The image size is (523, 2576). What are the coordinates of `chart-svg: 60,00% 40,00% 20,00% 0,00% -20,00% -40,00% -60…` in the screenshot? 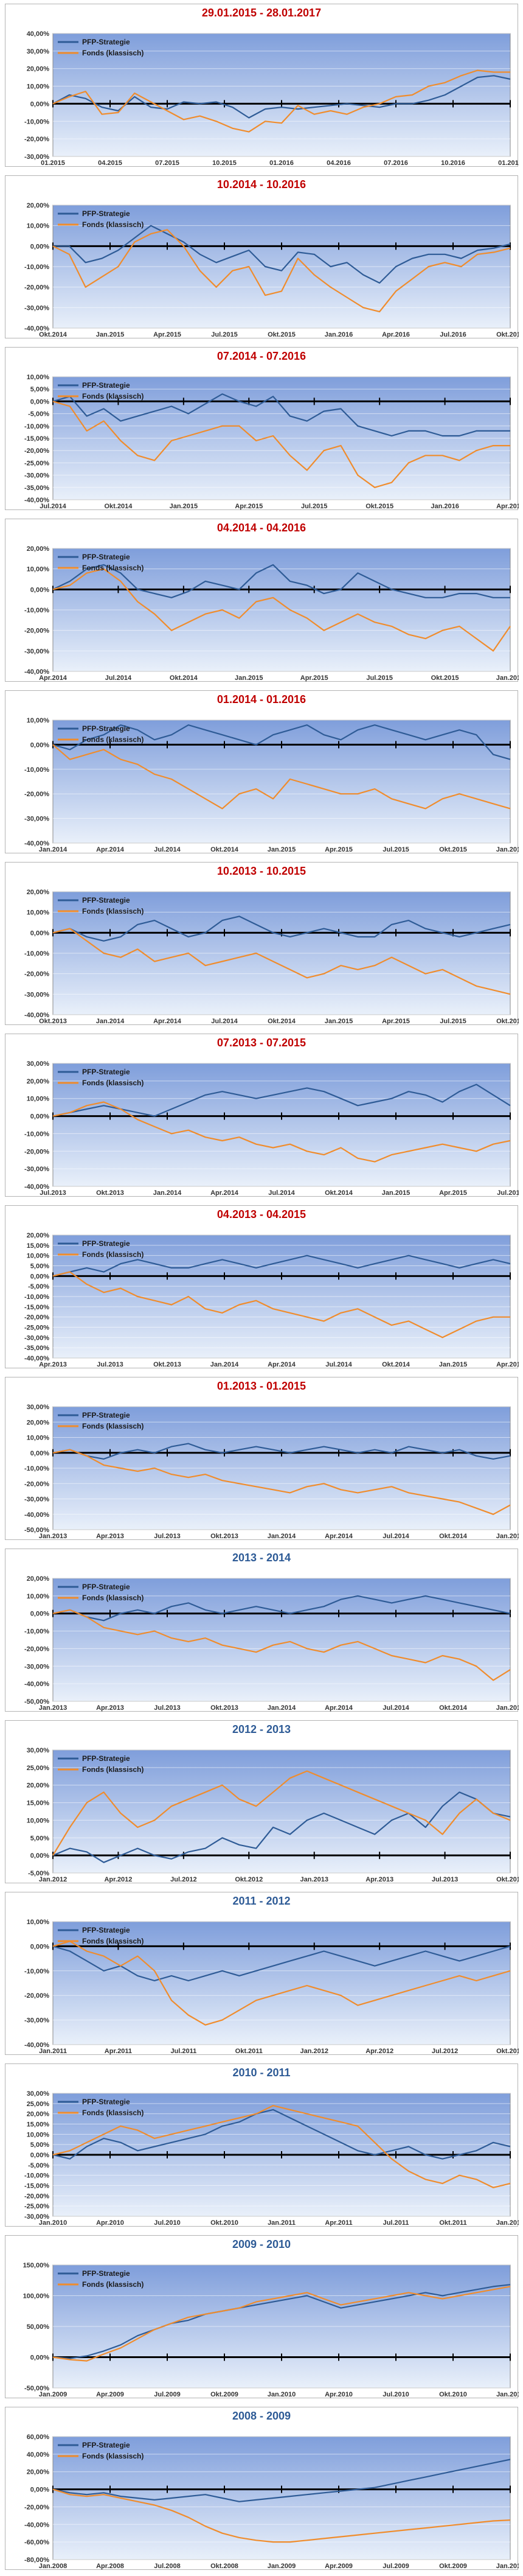 It's located at (272, 2502).